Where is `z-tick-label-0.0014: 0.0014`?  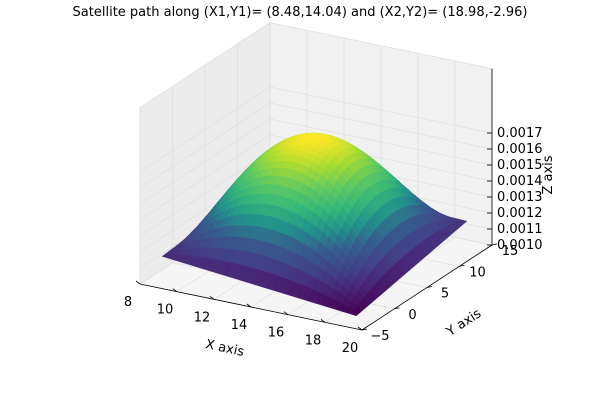
z-tick-label-0.0014: 0.0014 is located at coordinates (520, 181).